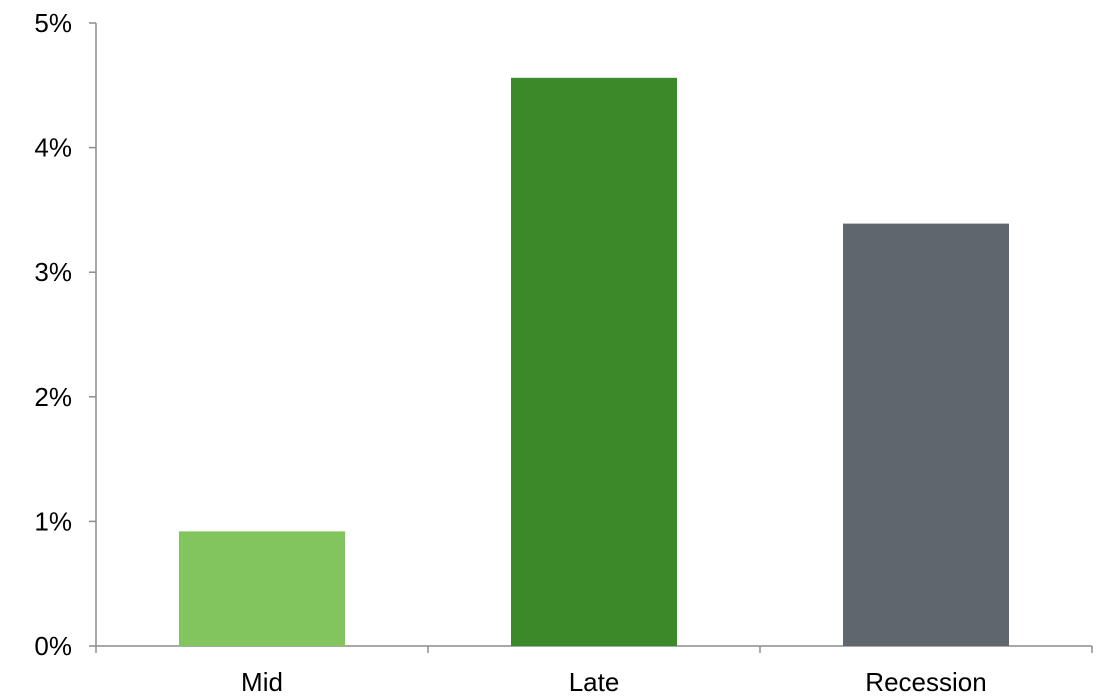 The width and height of the screenshot is (1107, 699). I want to click on y-tick-label: 2%, so click(53, 397).